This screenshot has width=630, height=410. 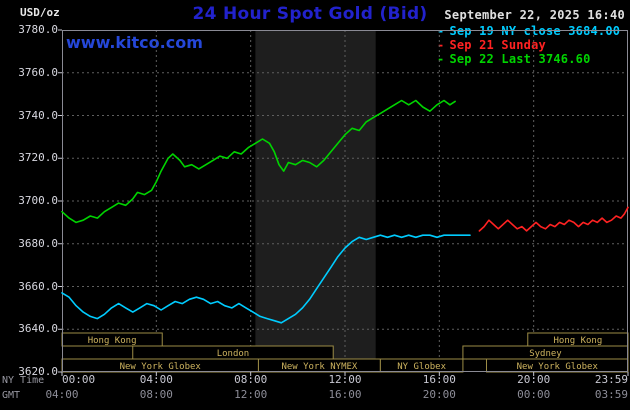 What do you see at coordinates (38, 115) in the screenshot?
I see `y-tick-label: 3740.0` at bounding box center [38, 115].